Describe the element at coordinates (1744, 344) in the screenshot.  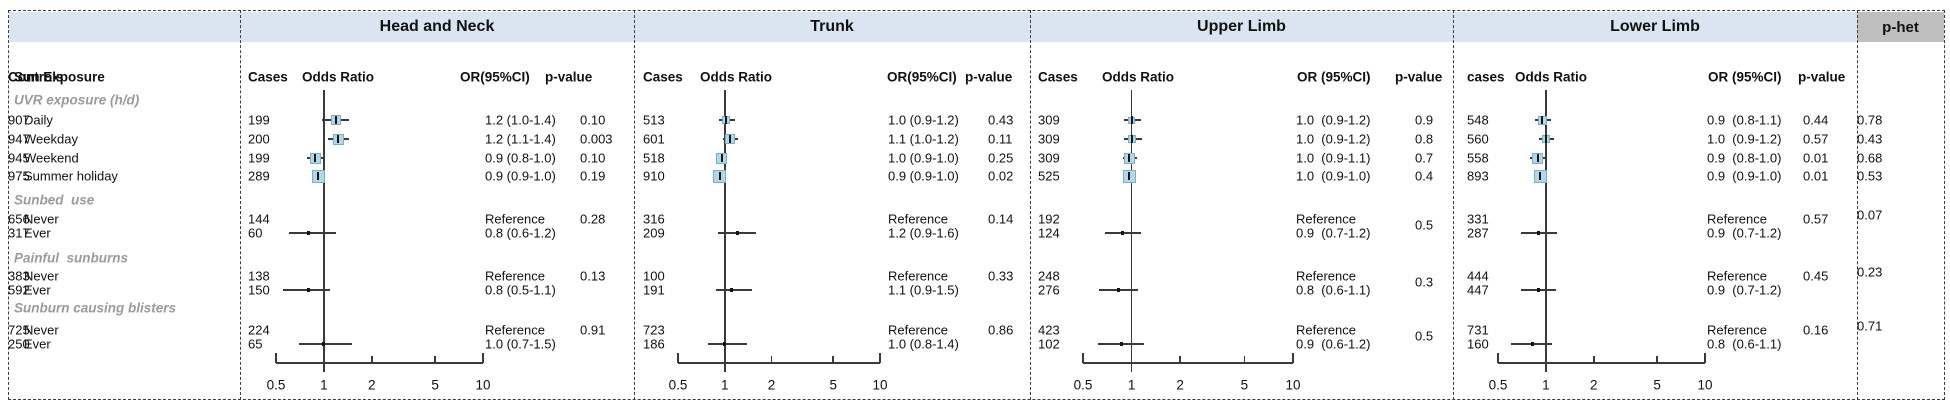
I see `or-ci-text: 0.8 (0.6-1.1)` at that location.